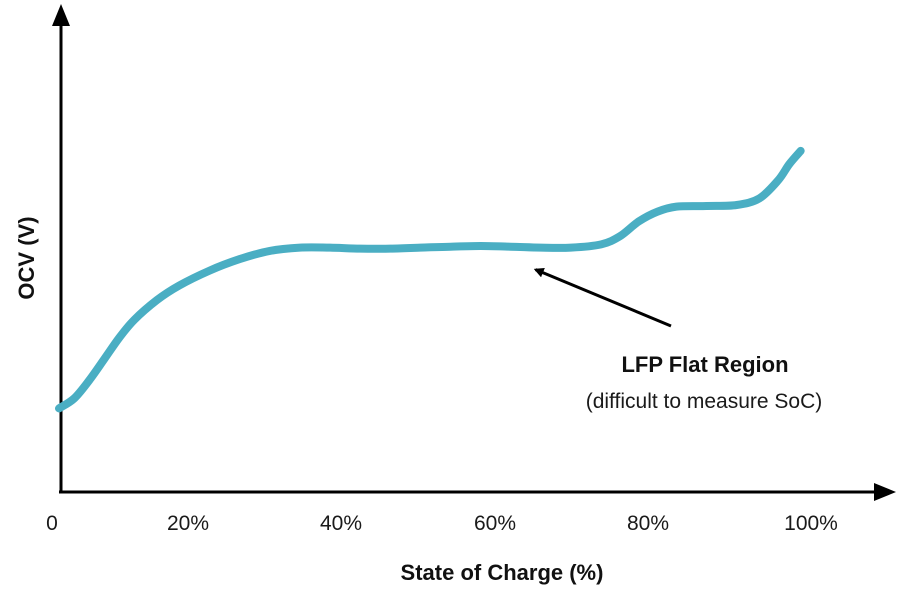 Image resolution: width=899 pixels, height=604 pixels. What do you see at coordinates (502, 572) in the screenshot?
I see `x-axis-title: State of Charge (%)` at bounding box center [502, 572].